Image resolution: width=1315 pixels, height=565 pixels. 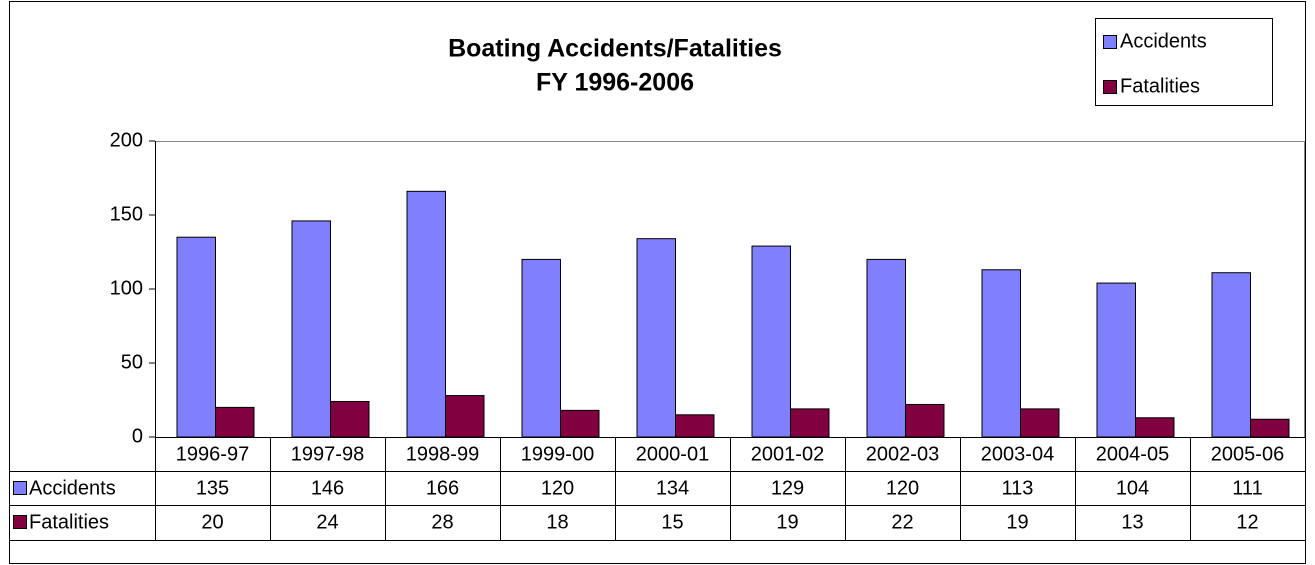 What do you see at coordinates (902, 522) in the screenshot?
I see `table-value: 22` at bounding box center [902, 522].